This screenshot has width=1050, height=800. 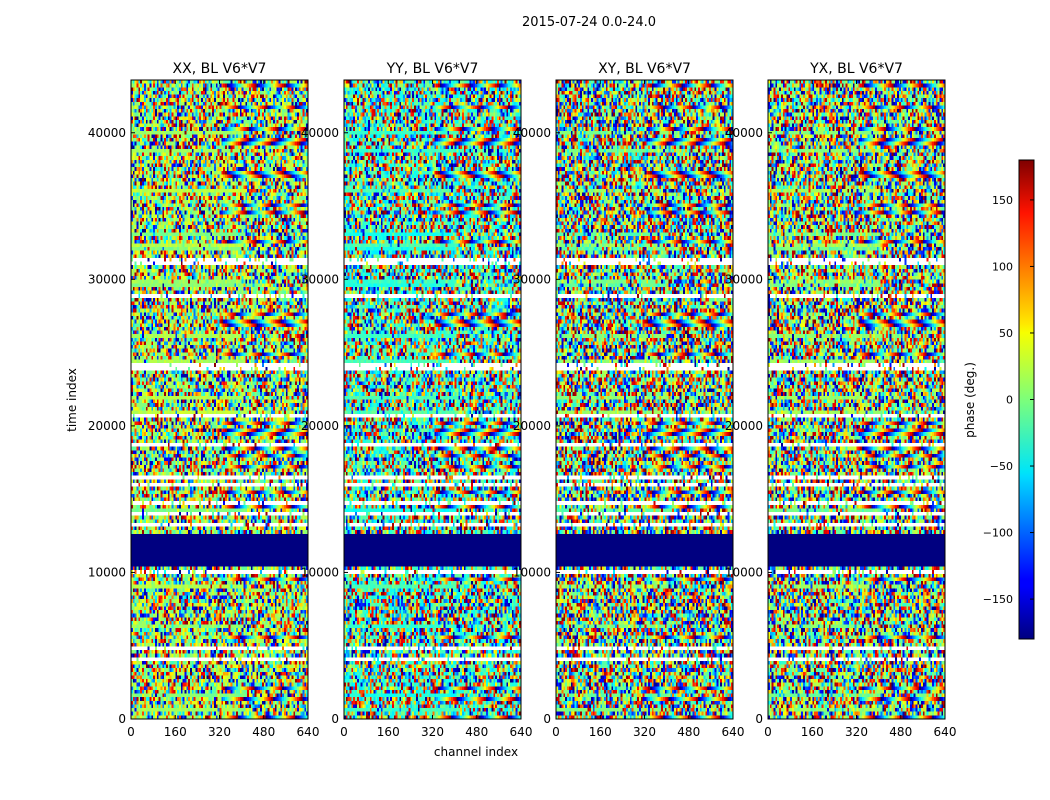 I want to click on x-axis-label: channel index, so click(x=476, y=752).